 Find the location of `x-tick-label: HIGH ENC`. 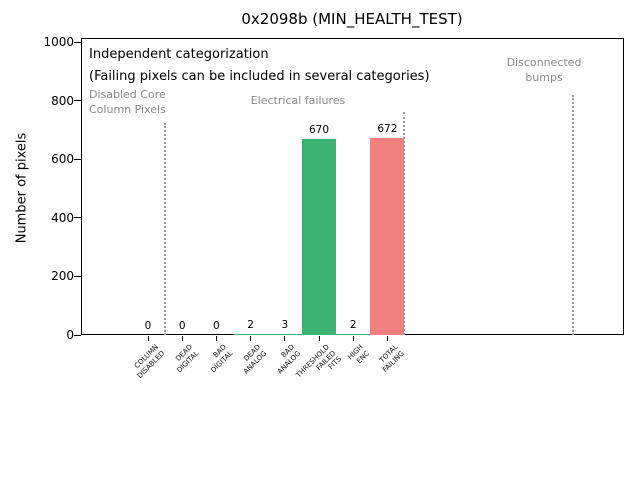

x-tick-label: HIGH ENC is located at coordinates (358, 354).